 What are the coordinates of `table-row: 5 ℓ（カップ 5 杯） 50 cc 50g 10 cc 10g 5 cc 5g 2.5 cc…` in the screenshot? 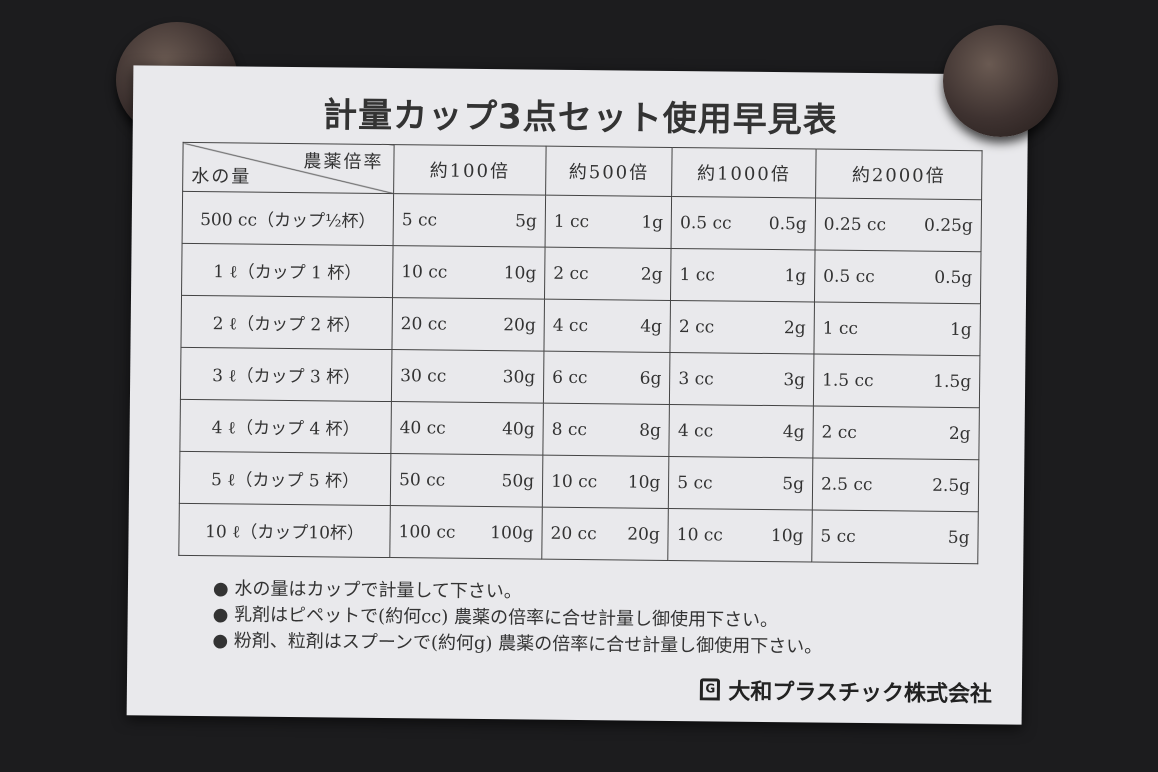 It's located at (579, 481).